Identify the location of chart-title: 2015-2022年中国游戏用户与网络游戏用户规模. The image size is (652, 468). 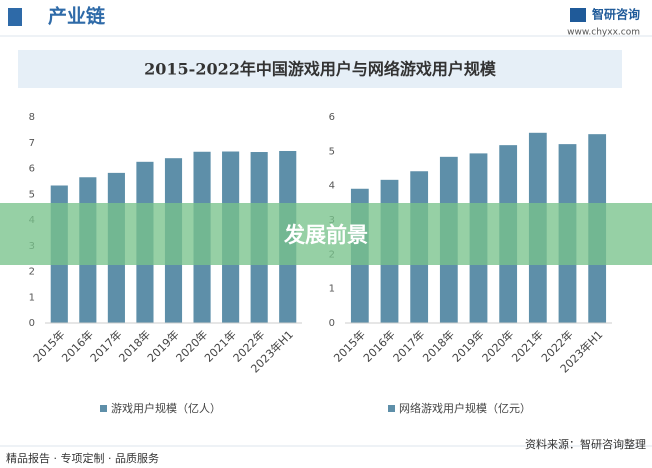
(320, 69).